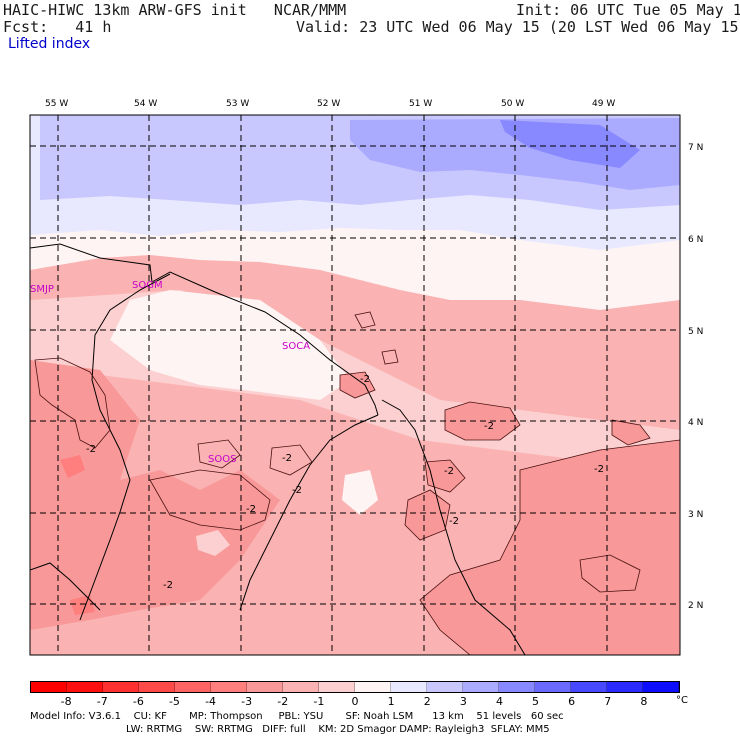 The image size is (740, 740). I want to click on colorbar-tick-label: 7, so click(608, 701).